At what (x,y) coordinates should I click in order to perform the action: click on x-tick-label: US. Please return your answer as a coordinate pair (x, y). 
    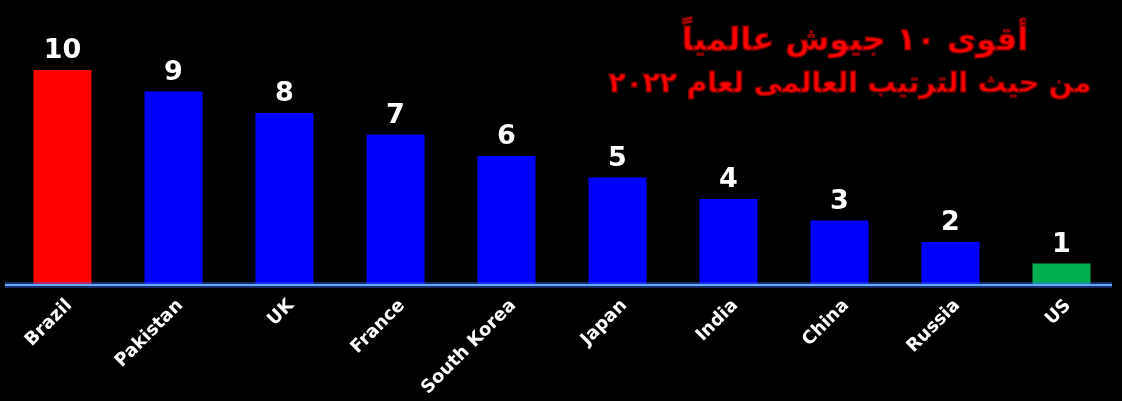
    Looking at the image, I should click on (1057, 311).